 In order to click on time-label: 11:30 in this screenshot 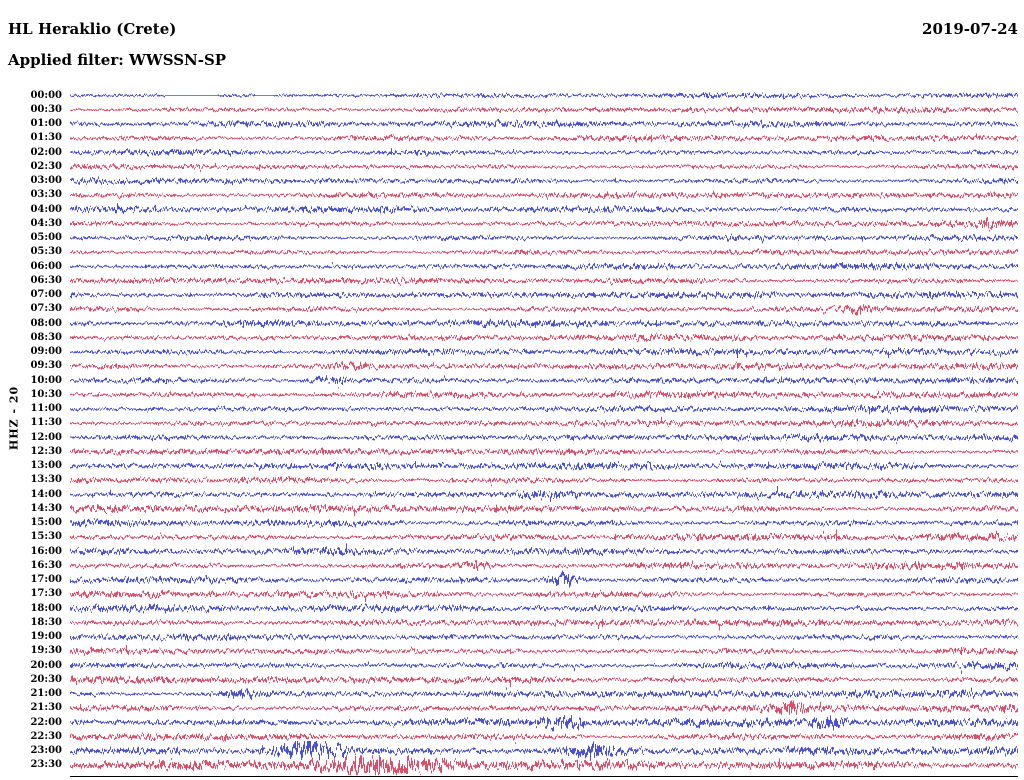, I will do `click(46, 423)`.